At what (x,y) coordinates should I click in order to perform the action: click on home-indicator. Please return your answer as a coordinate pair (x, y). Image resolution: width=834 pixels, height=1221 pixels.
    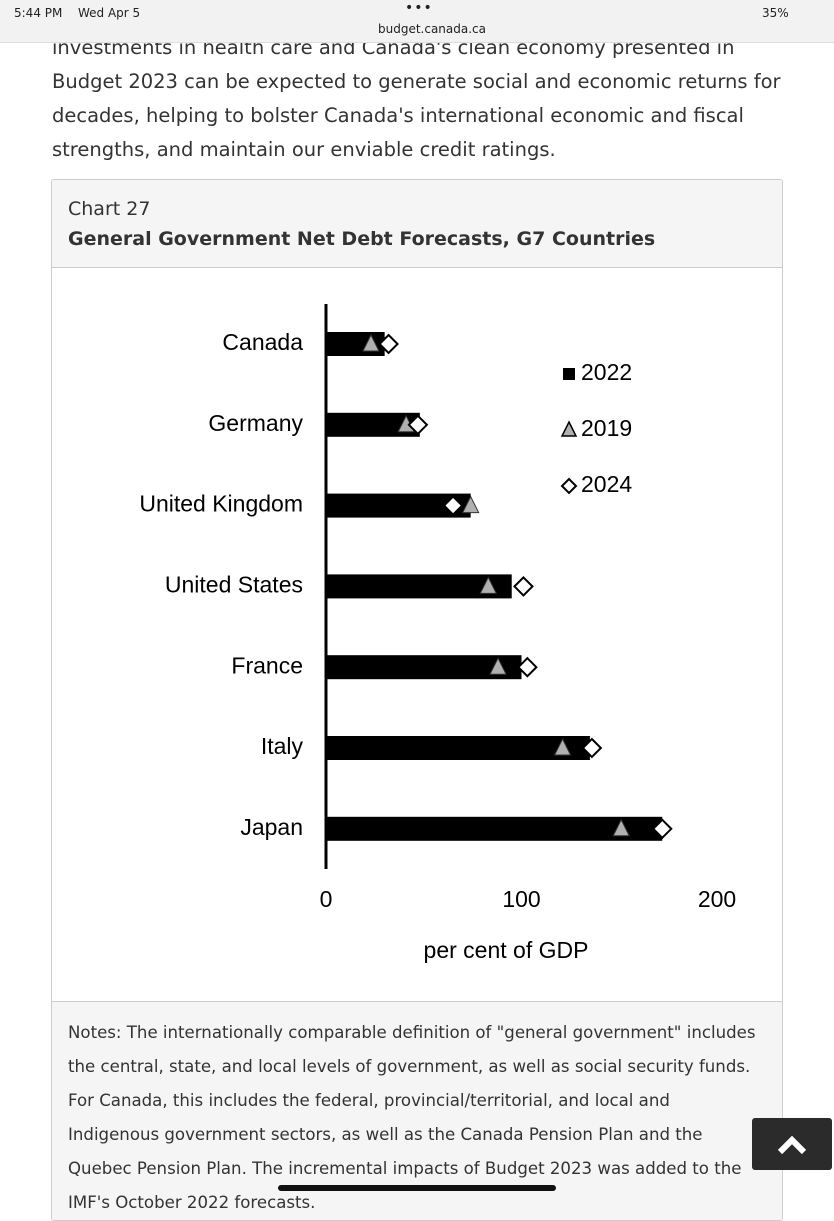
    Looking at the image, I should click on (417, 1188).